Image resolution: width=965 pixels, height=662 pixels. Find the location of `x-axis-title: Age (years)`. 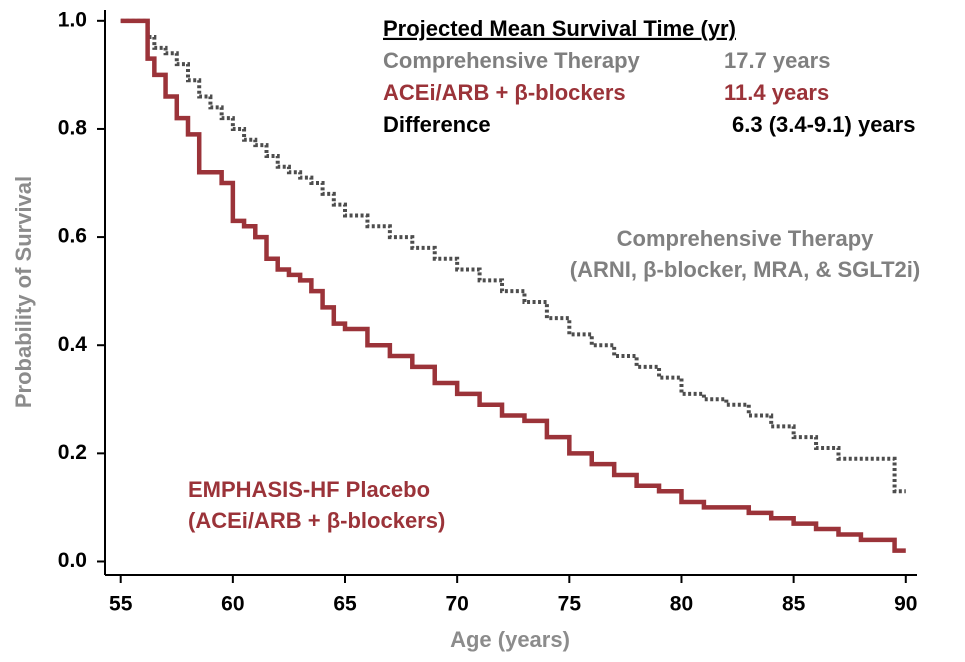

x-axis-title: Age (years) is located at coordinates (510, 639).